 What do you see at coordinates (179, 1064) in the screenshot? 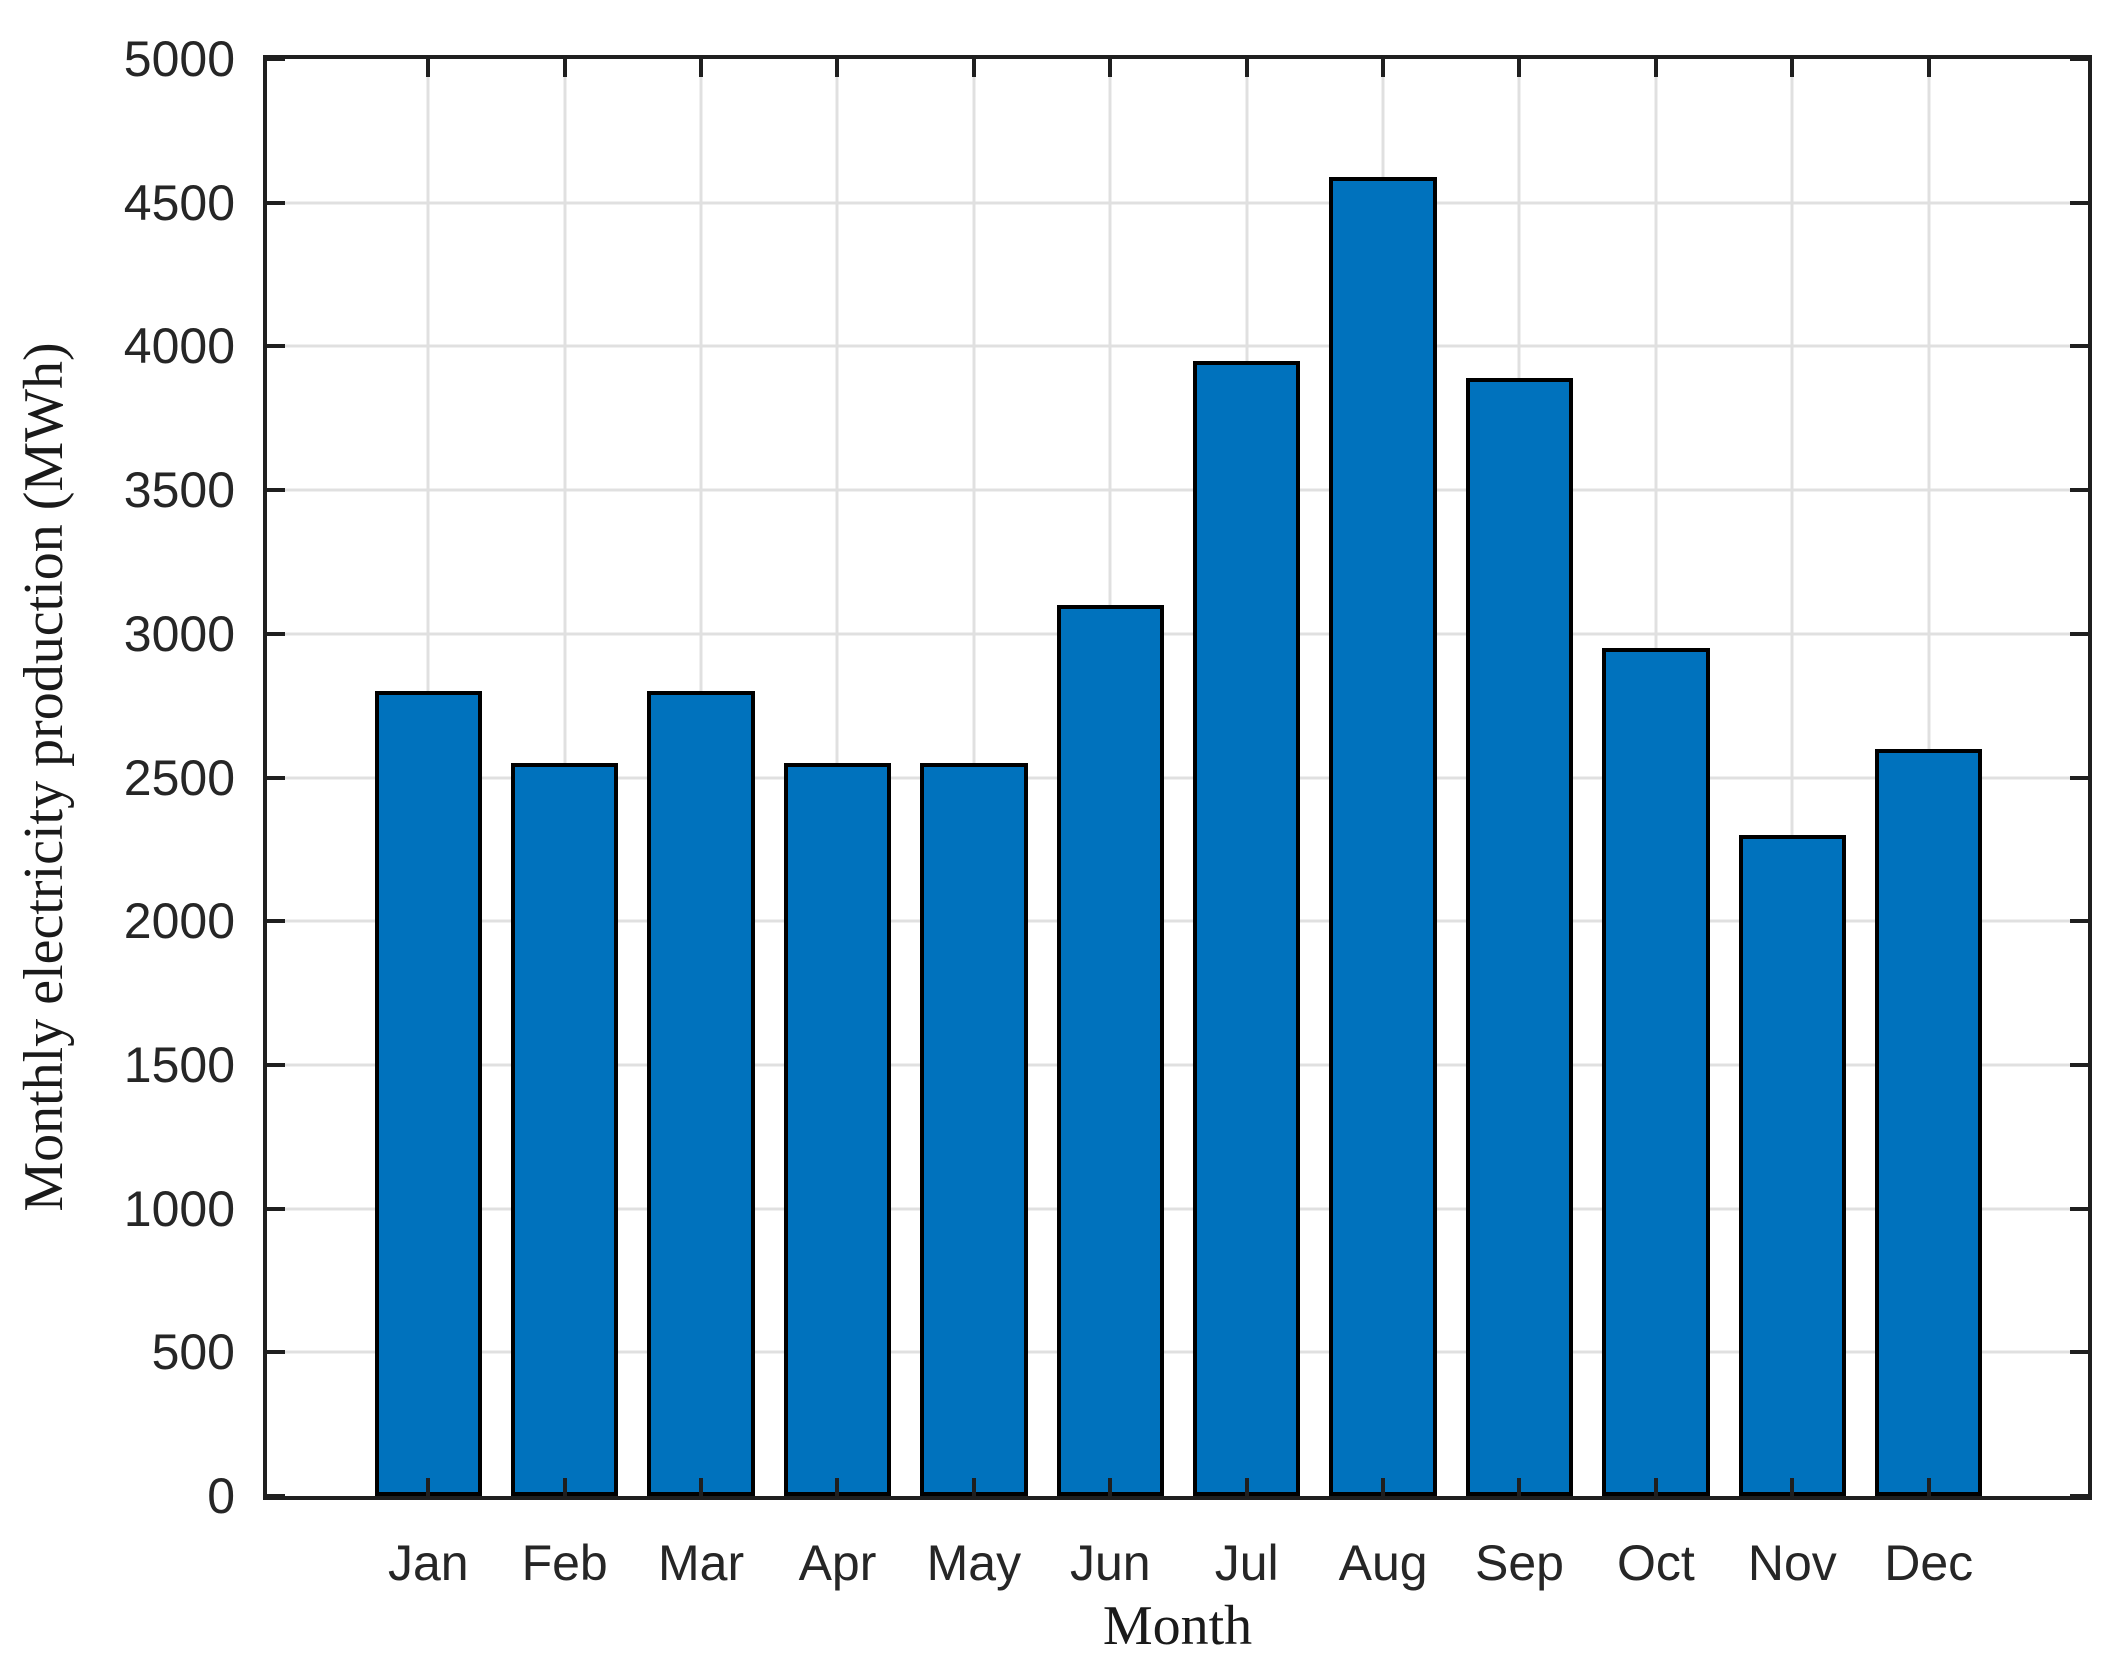
I see `y-tick-label: 1500` at bounding box center [179, 1064].